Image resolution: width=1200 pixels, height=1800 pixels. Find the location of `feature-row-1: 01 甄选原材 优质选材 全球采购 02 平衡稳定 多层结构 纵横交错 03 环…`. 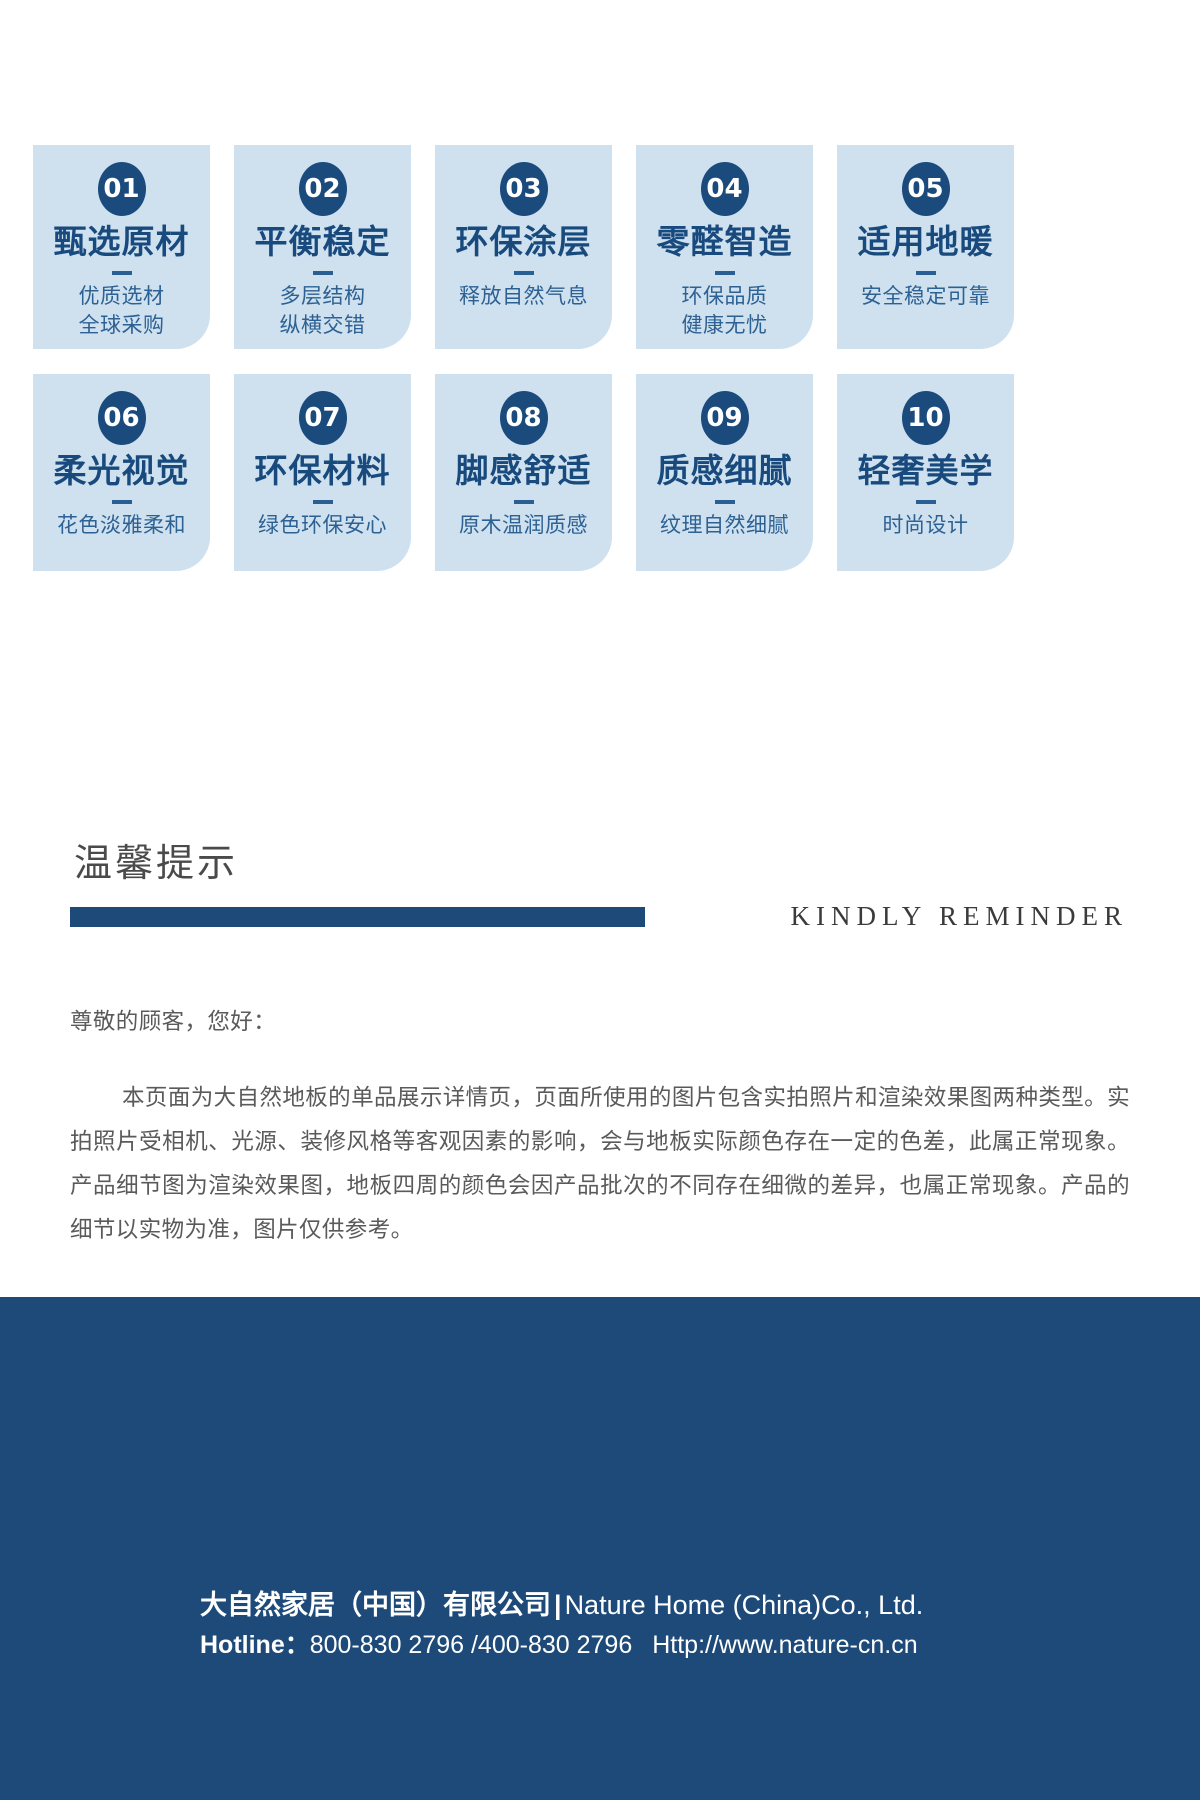

feature-row-1: 01 甄选原材 优质选材 全球采购 02 平衡稳定 多层结构 纵横交错 03 环… is located at coordinates (600, 247).